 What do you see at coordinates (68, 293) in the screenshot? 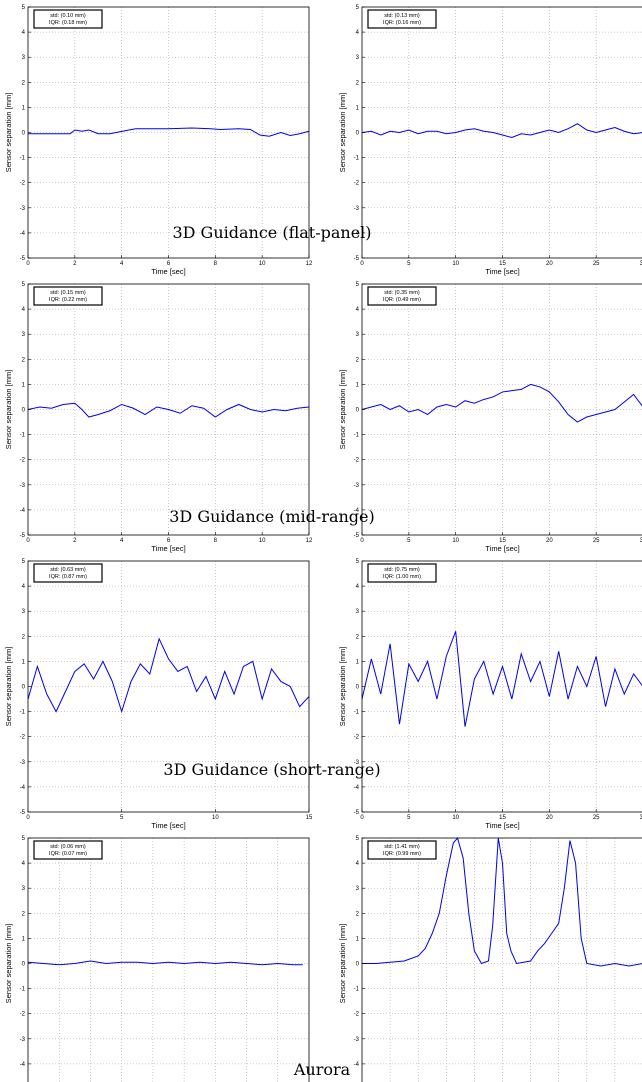
I see `stats-text: std: (0.15 mm)` at bounding box center [68, 293].